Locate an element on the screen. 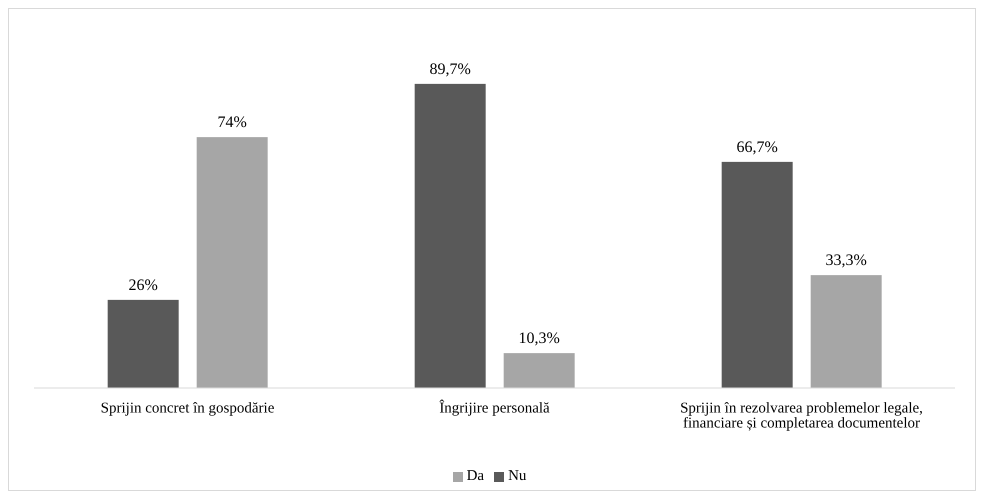 The width and height of the screenshot is (982, 499). legend-label: Da is located at coordinates (475, 476).